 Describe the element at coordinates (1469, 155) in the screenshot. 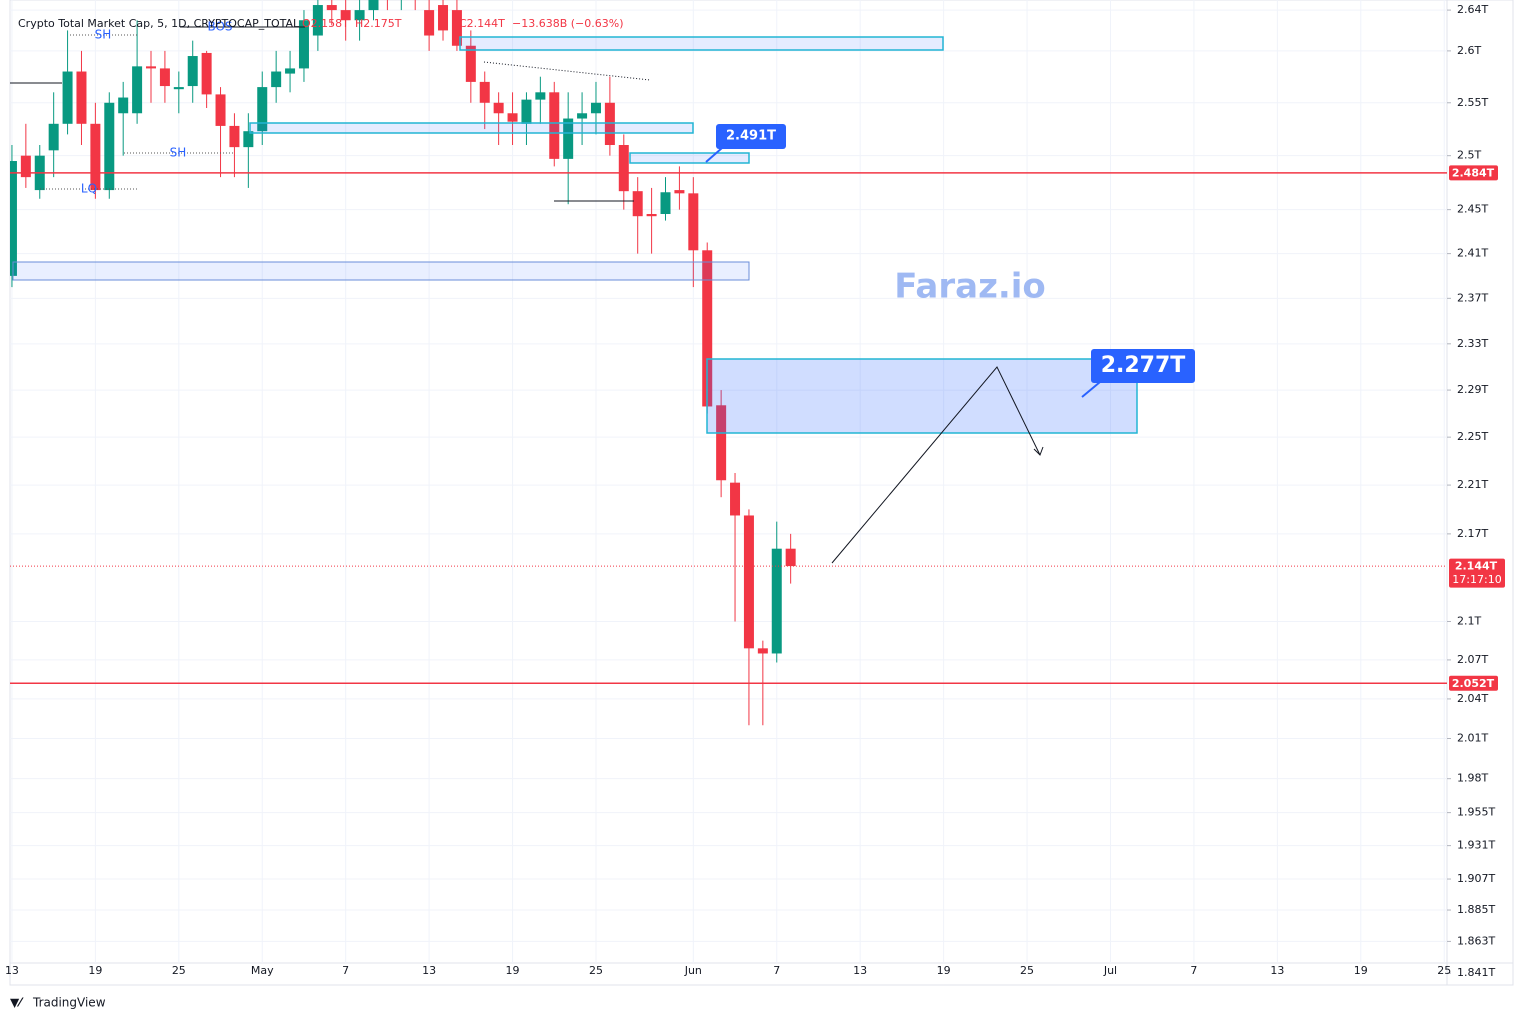

I see `y-tick-label: 2.5T` at that location.